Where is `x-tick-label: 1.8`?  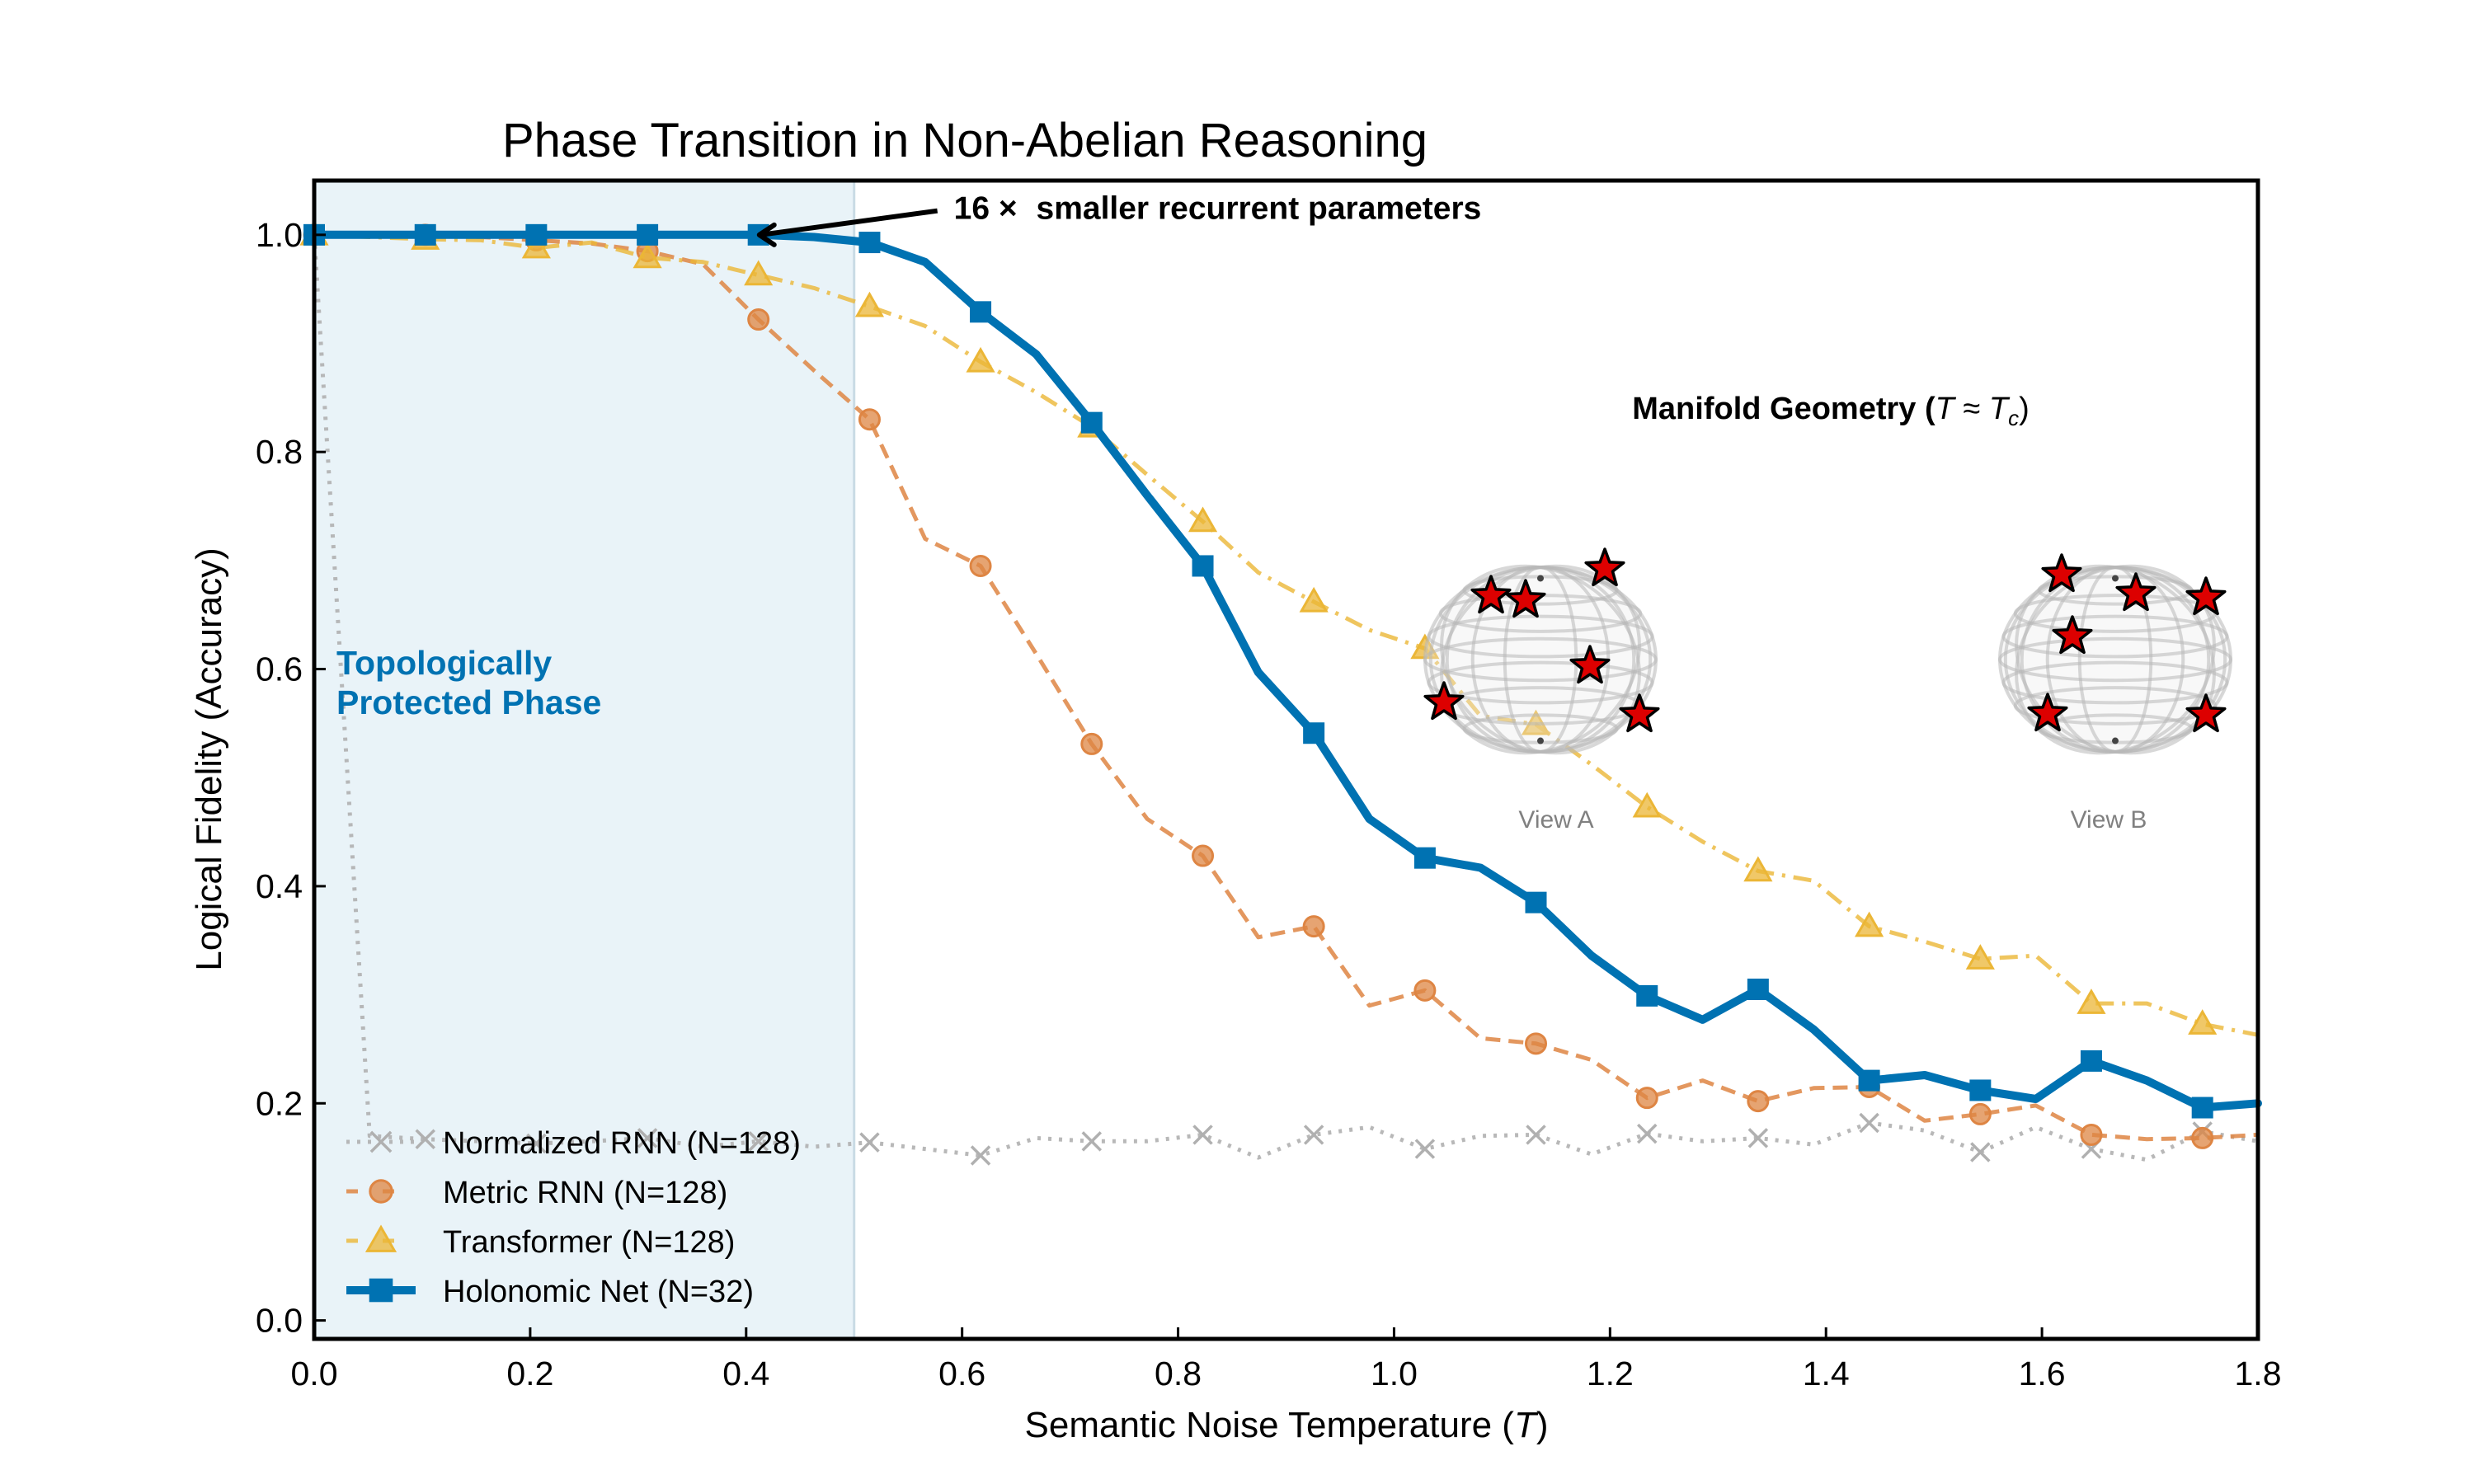
x-tick-label: 1.8 is located at coordinates (2258, 1373).